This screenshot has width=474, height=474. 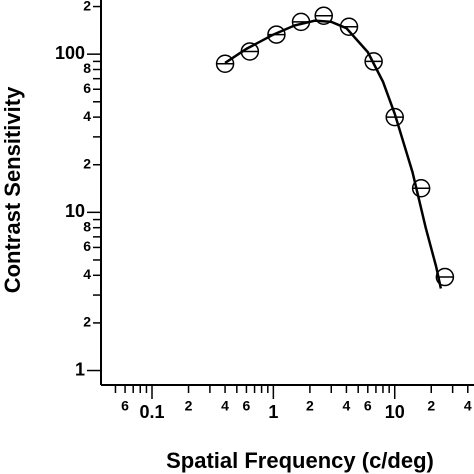 What do you see at coordinates (80, 369) in the screenshot?
I see `y-tick-label: 1` at bounding box center [80, 369].